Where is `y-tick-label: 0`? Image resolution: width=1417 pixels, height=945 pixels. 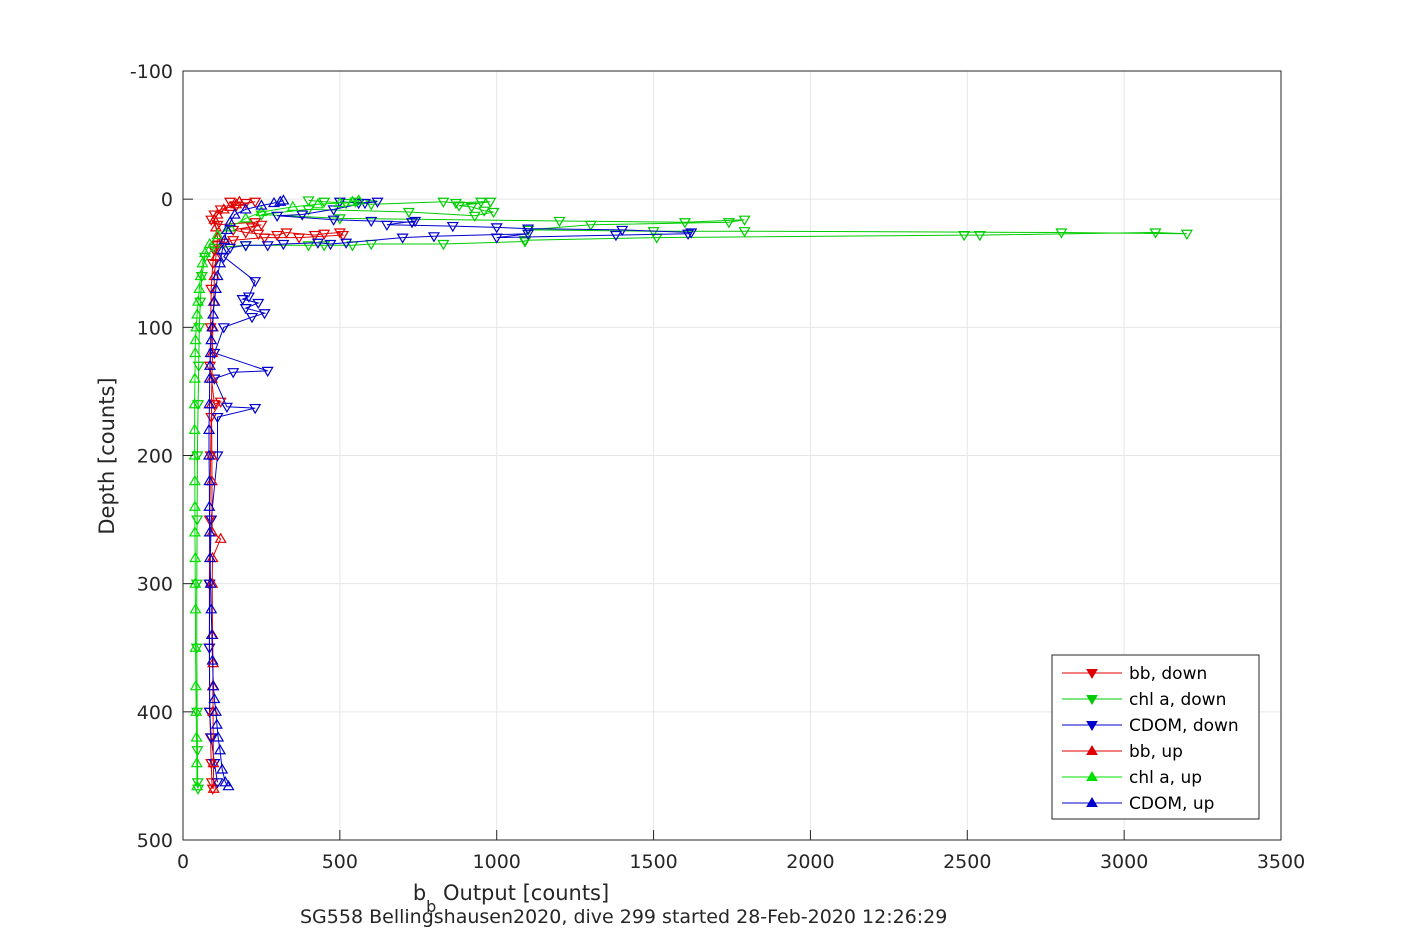 y-tick-label: 0 is located at coordinates (167, 200).